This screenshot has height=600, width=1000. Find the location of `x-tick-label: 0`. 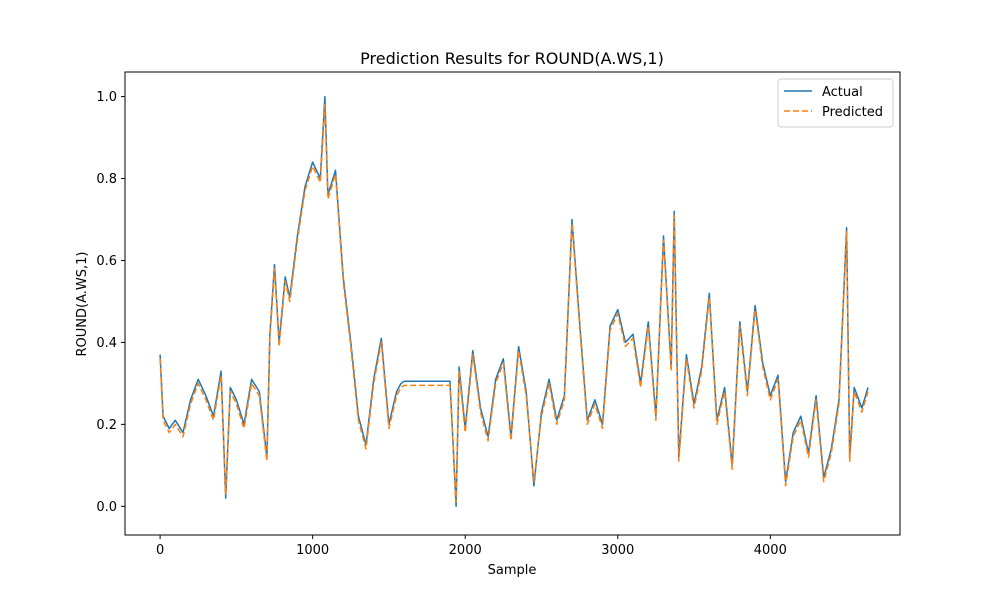

x-tick-label: 0 is located at coordinates (160, 550).